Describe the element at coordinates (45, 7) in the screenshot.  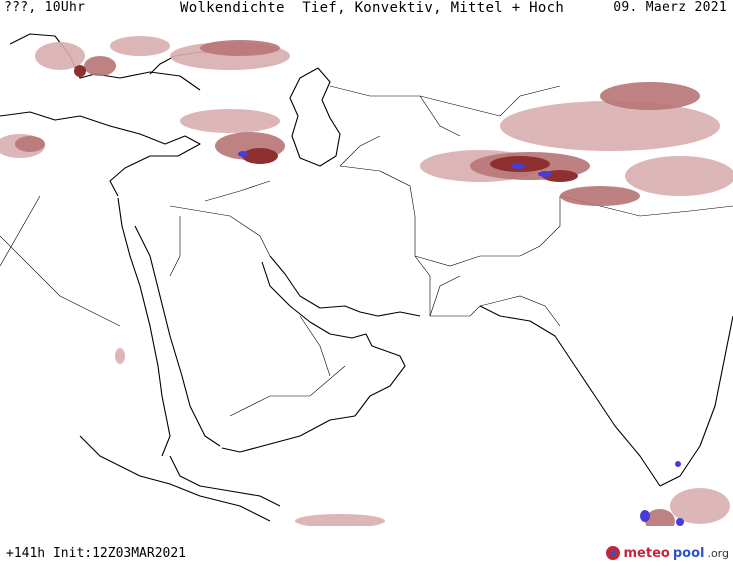
I see `forecast-time-label: ???, 10Uhr` at that location.